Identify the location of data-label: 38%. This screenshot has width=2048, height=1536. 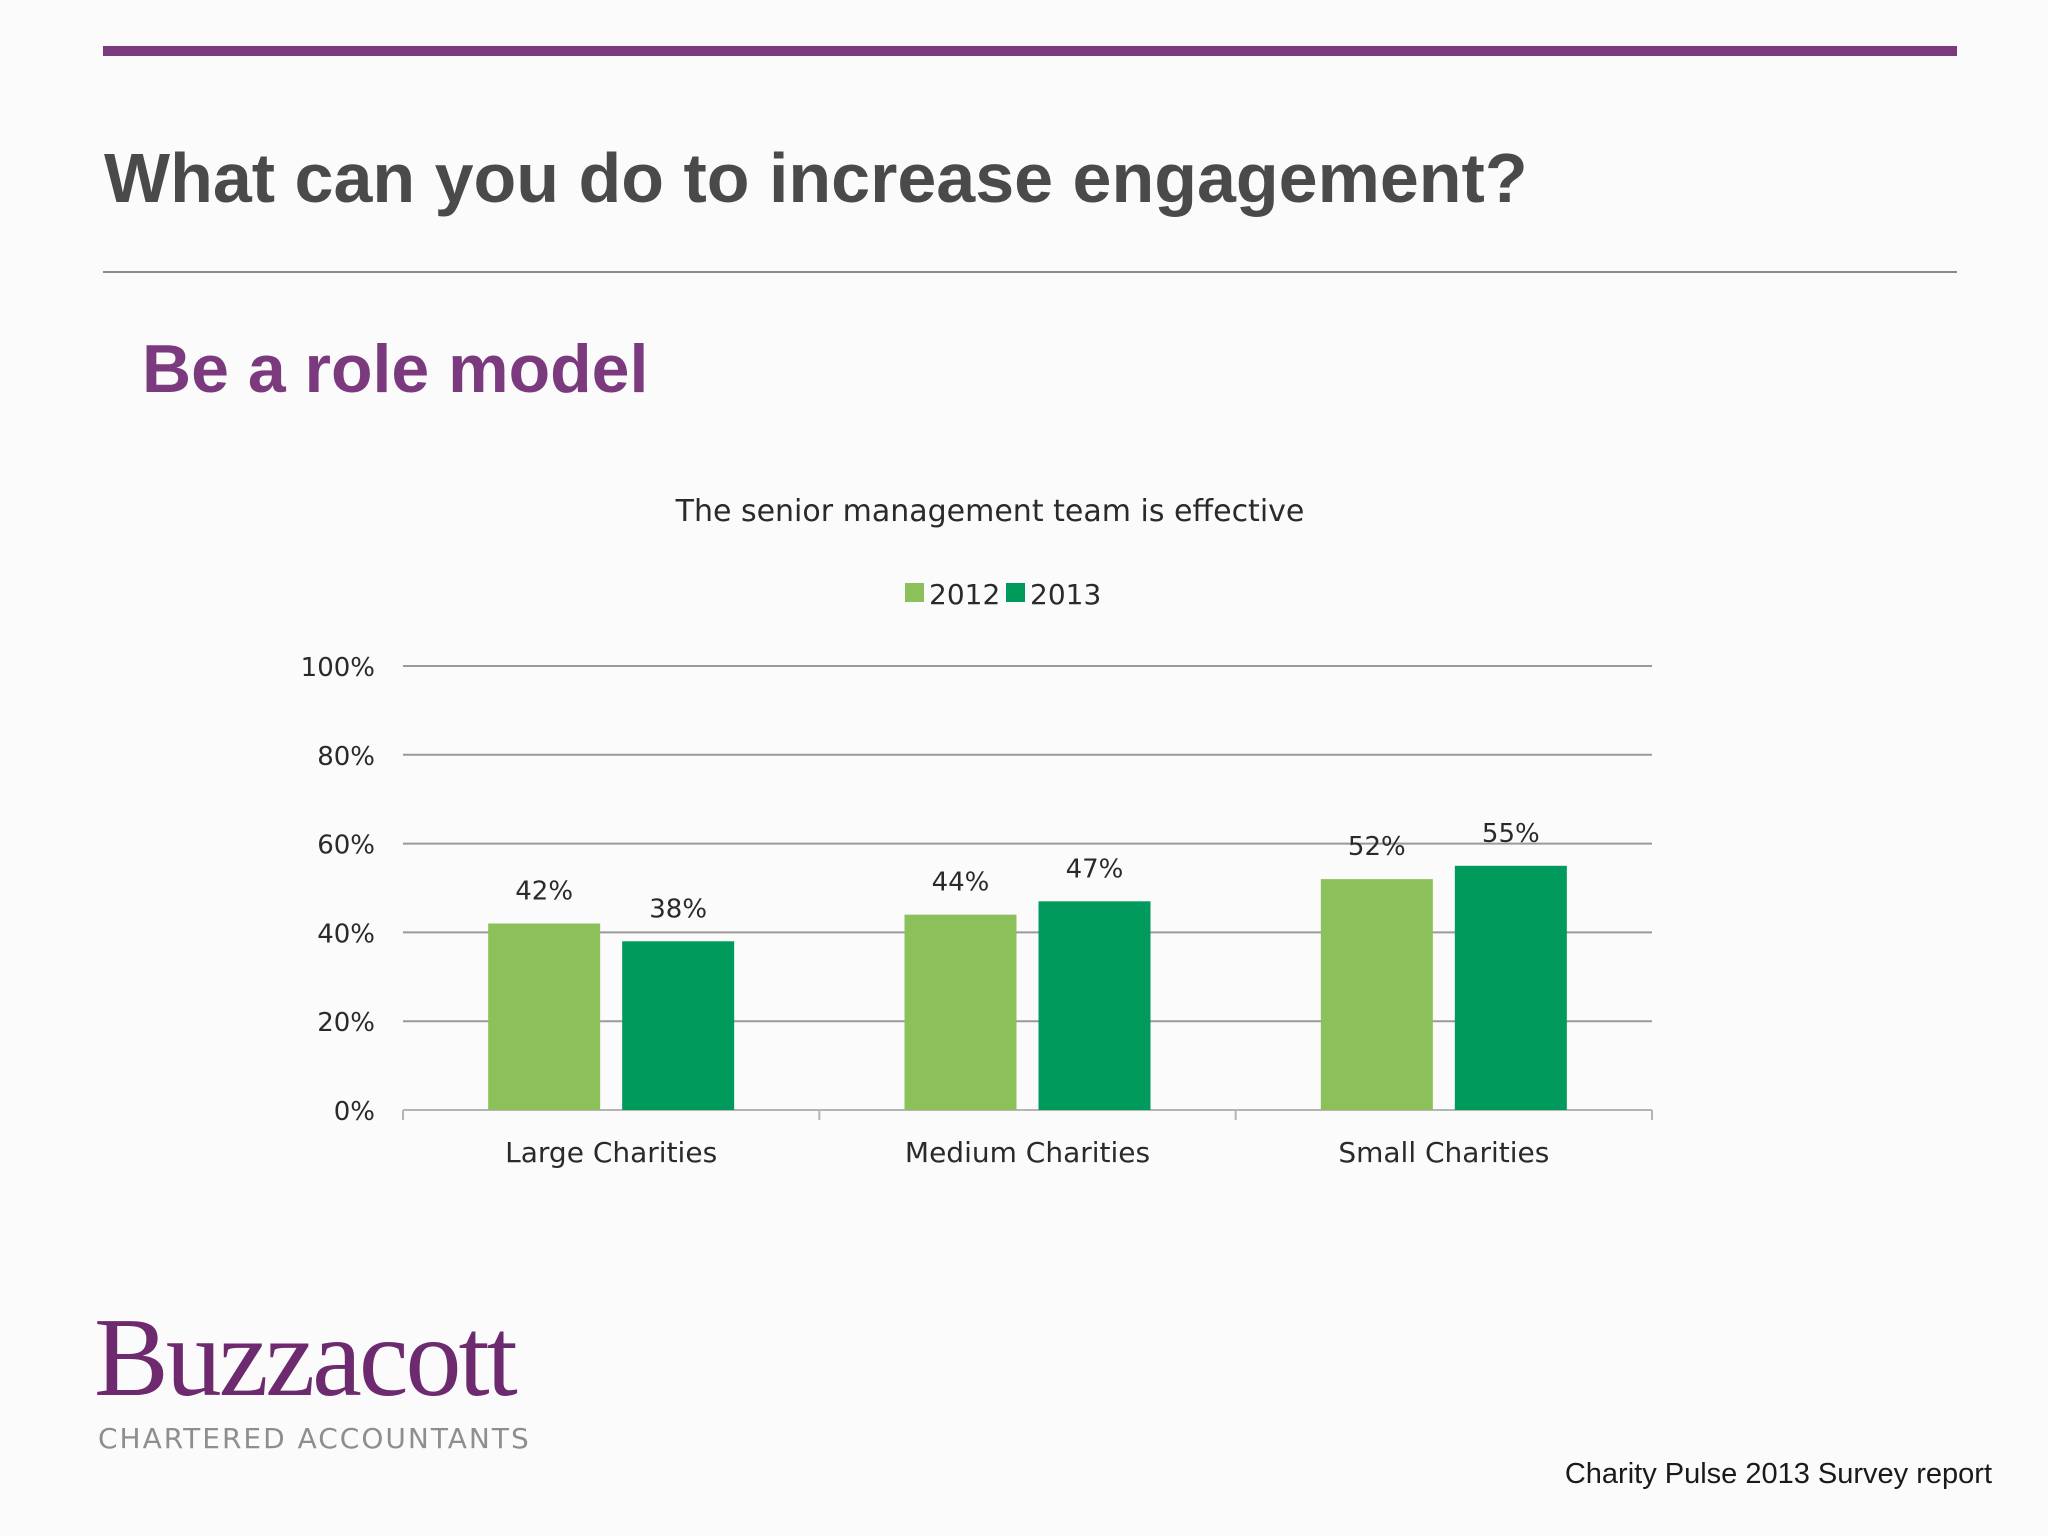
(678, 909).